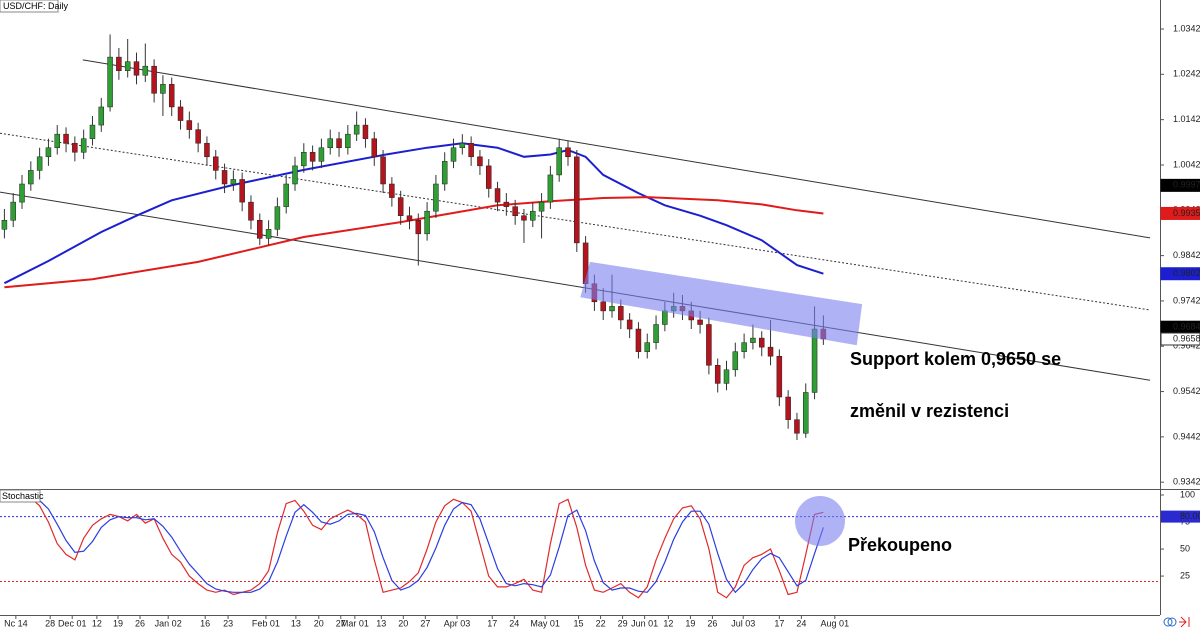 This screenshot has height=641, width=1200. Describe the element at coordinates (355, 623) in the screenshot. I see `x-tick-label: Mar 01` at that location.